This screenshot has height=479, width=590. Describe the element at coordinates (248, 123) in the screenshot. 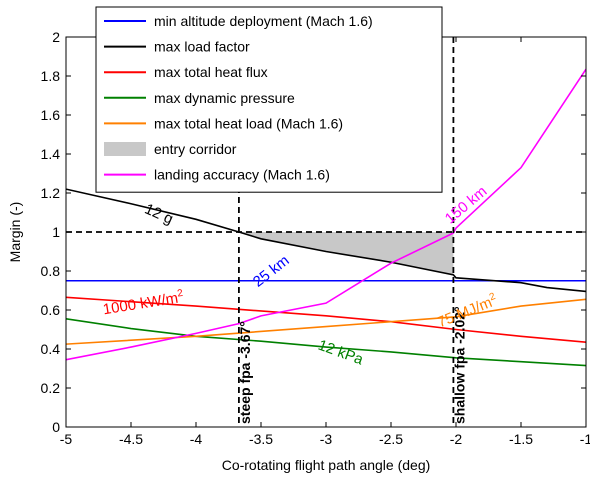

I see `legend-label-4: max total heat load (Mach 1.6)` at that location.